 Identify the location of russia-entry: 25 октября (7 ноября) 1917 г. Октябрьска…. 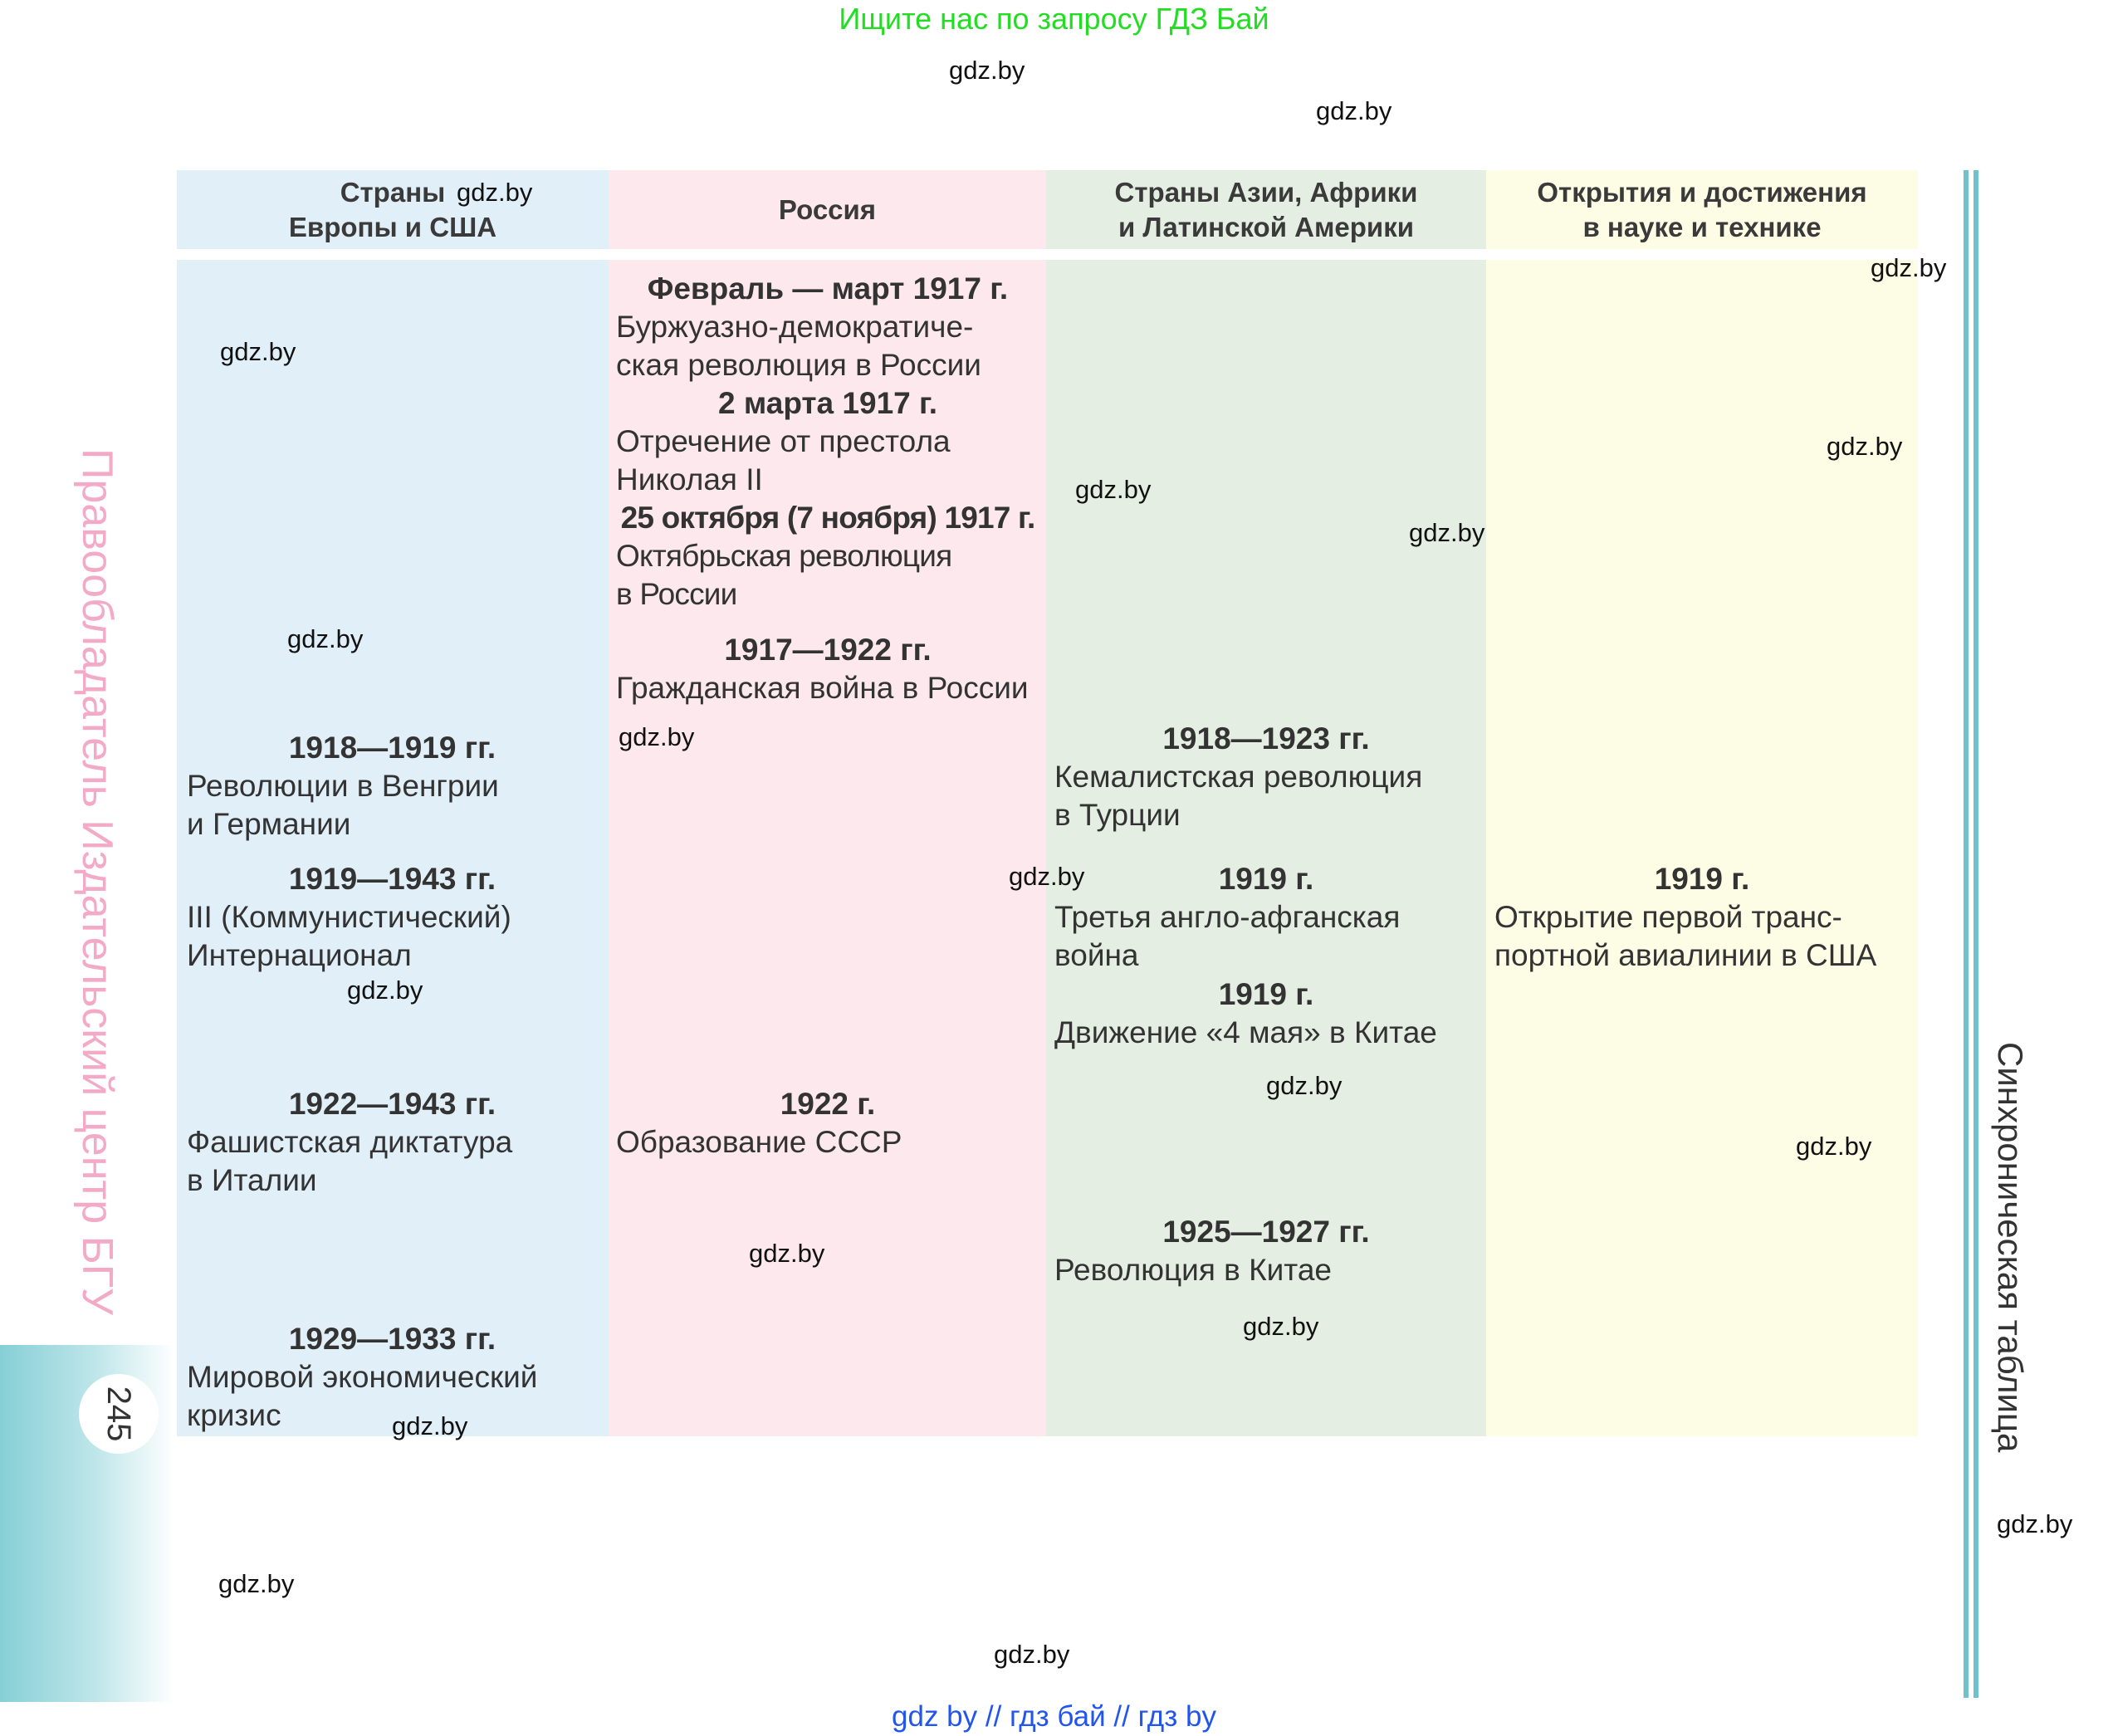
(825, 556).